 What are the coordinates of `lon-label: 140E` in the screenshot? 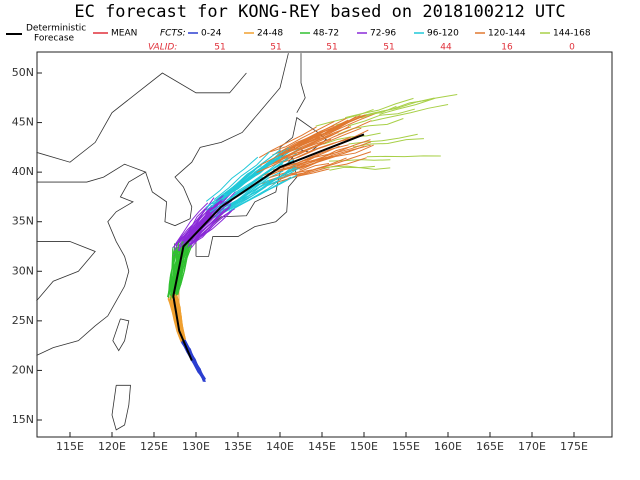 It's located at (280, 446).